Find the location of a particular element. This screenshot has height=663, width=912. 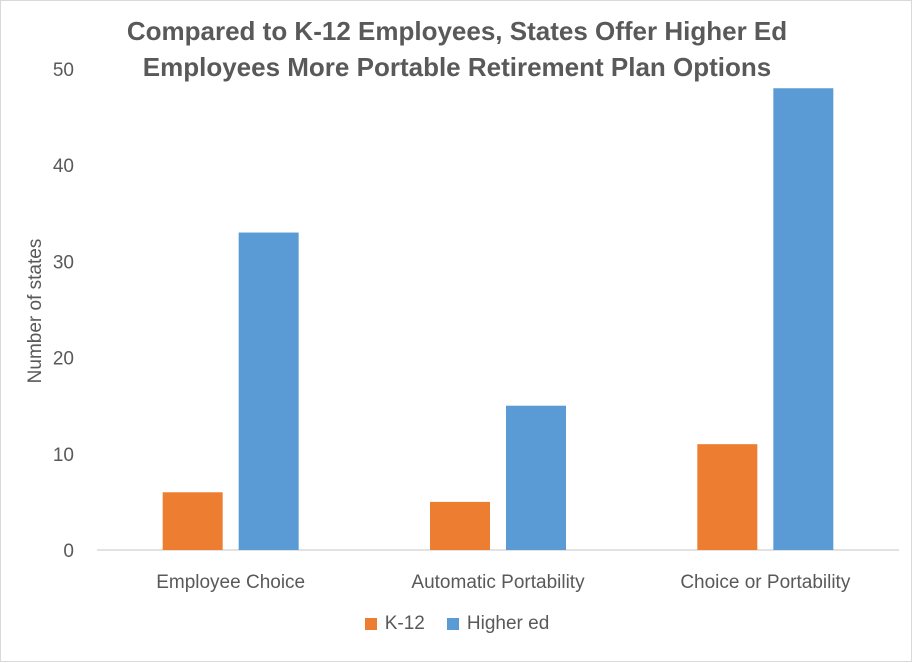

legend: K-12 Higher ed is located at coordinates (456, 624).